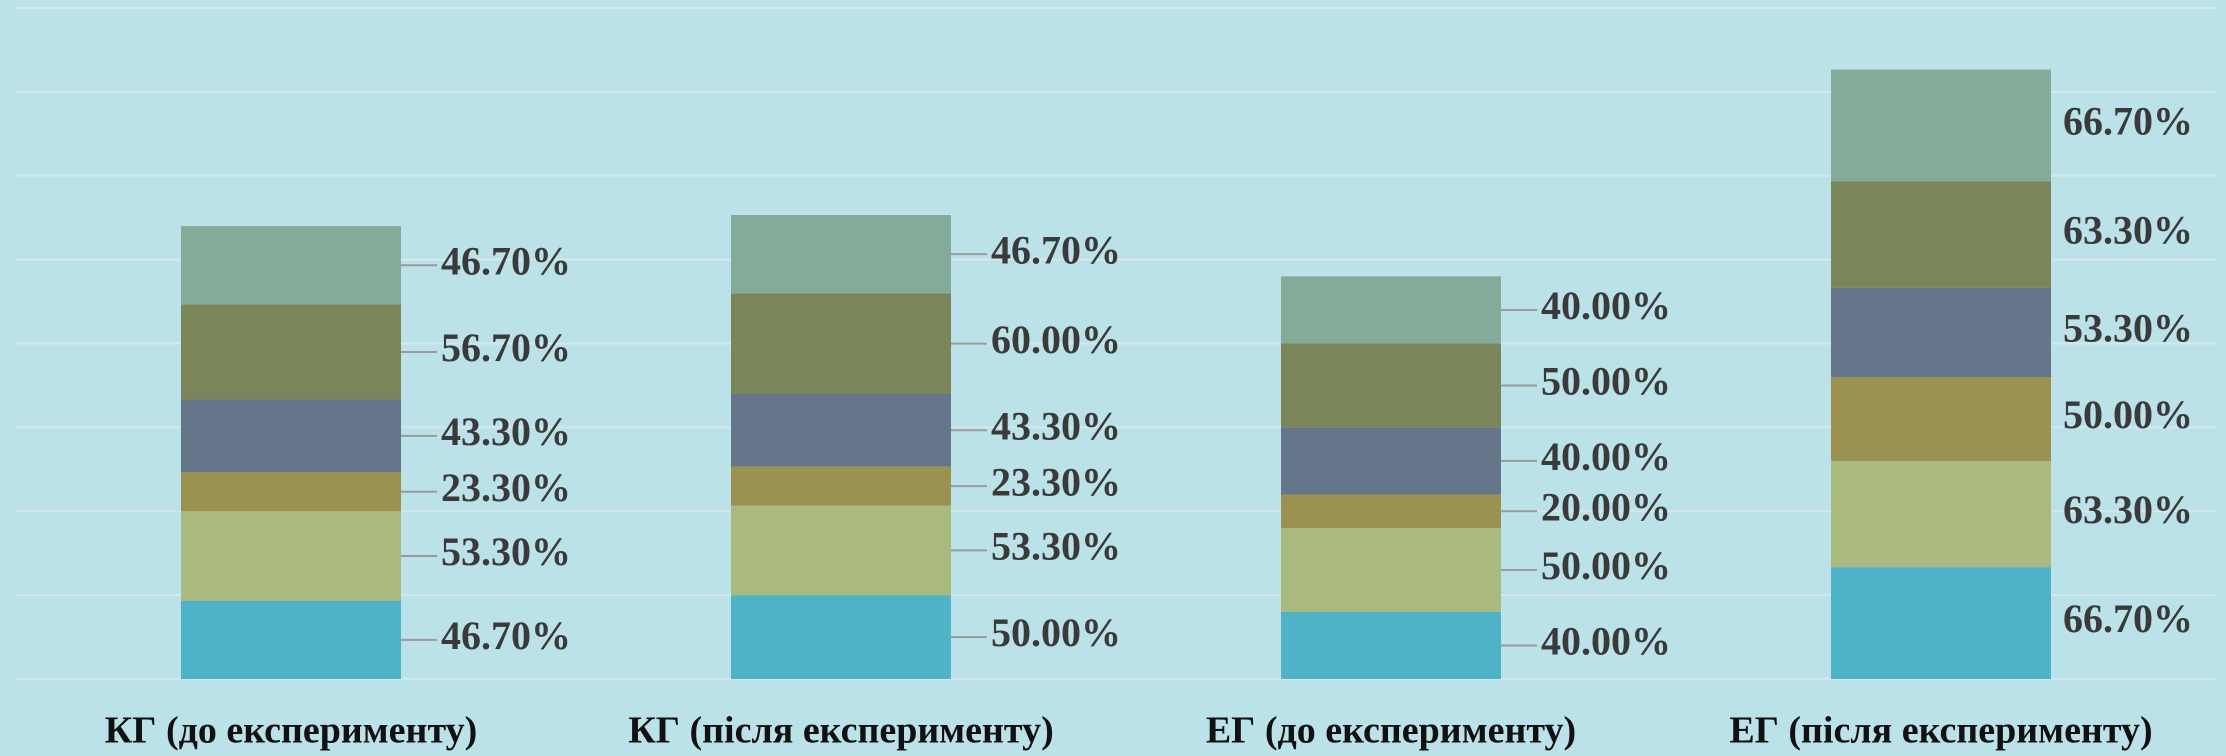  I want to click on x-tick-label: ЕГ (до експерименту), so click(1391, 731).